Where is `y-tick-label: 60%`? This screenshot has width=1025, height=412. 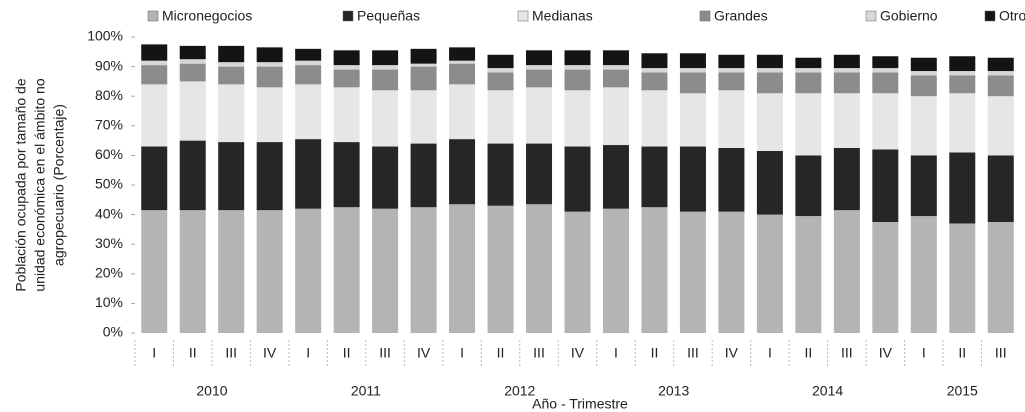 y-tick-label: 60% is located at coordinates (109, 154).